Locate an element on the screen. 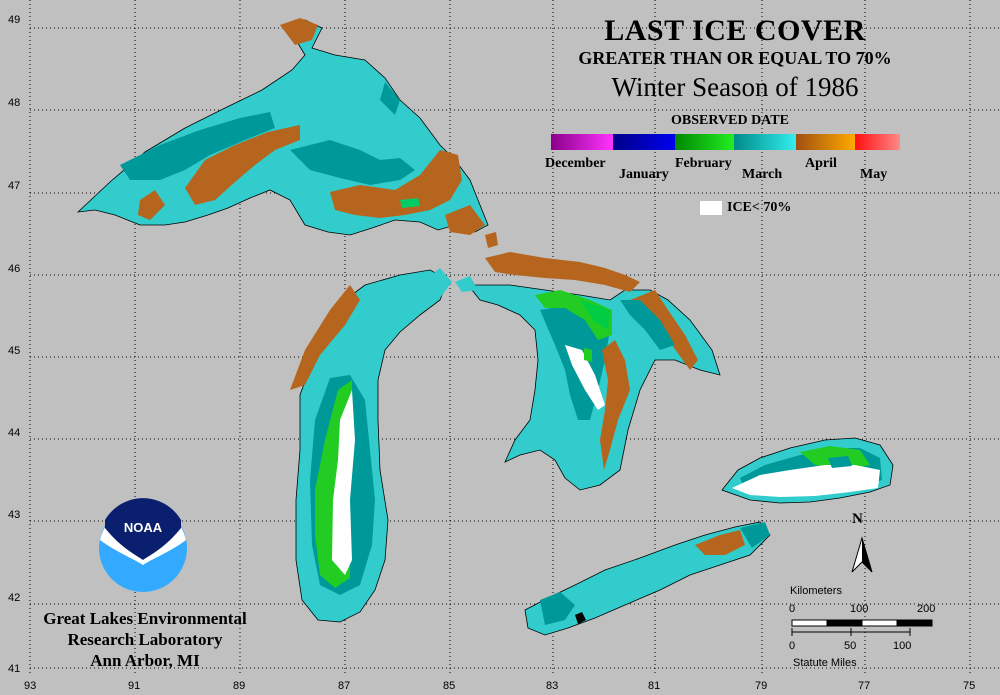  mile-tick: 100 is located at coordinates (902, 646).